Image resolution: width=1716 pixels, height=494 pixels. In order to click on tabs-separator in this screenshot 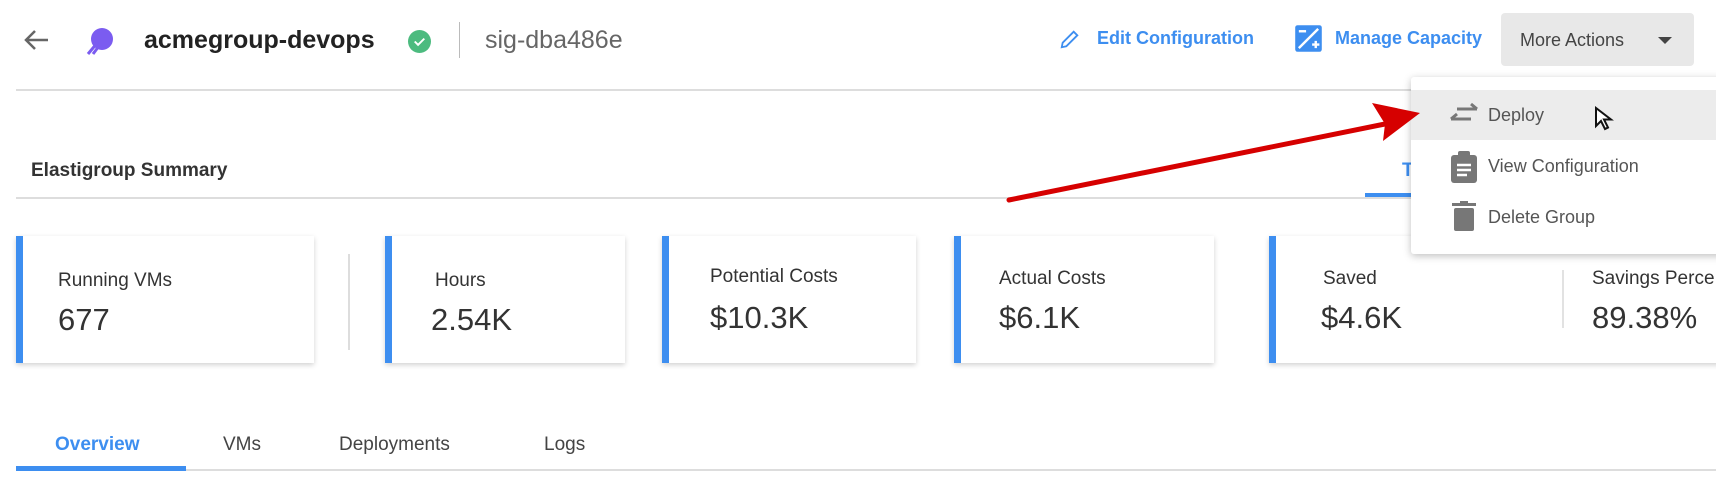, I will do `click(866, 470)`.